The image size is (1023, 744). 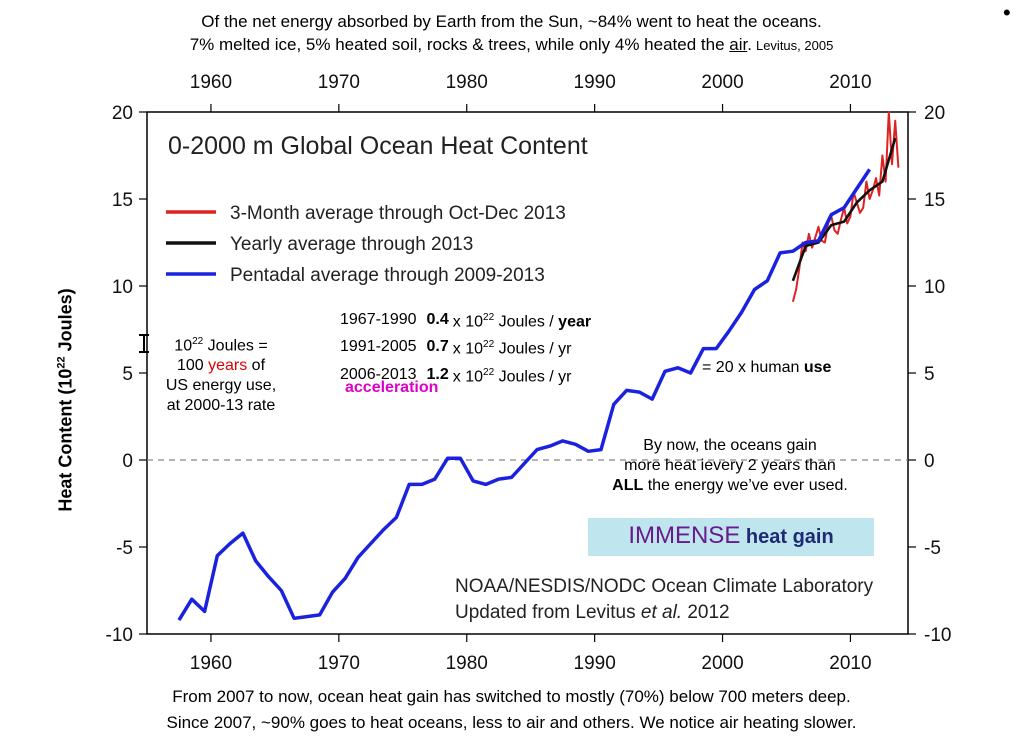 What do you see at coordinates (61, 362) in the screenshot?
I see `y-axis-label-exp: 22` at bounding box center [61, 362].